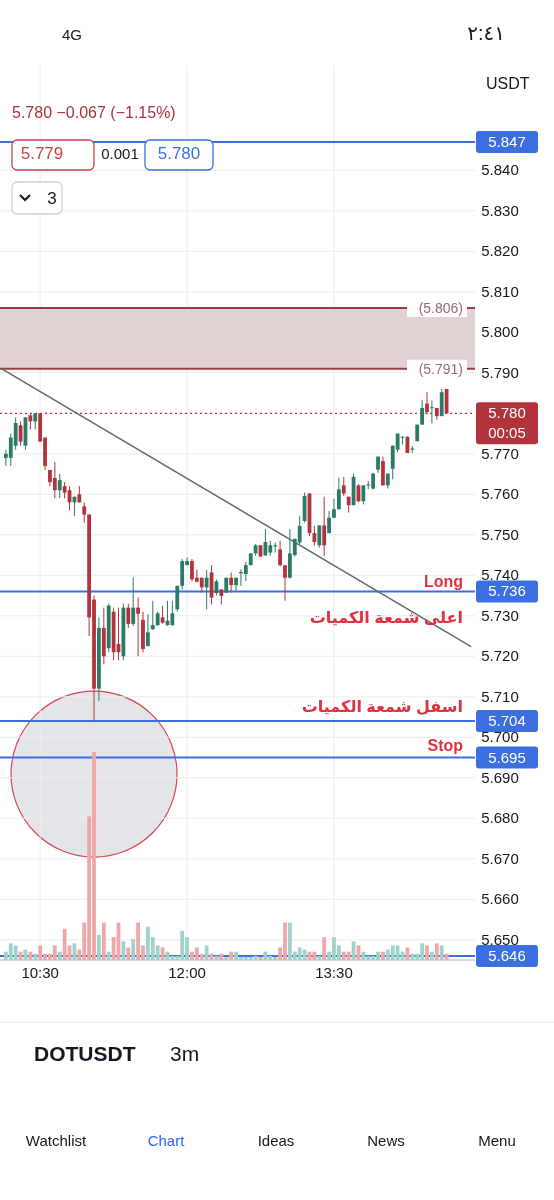 This screenshot has width=554, height=1200. What do you see at coordinates (440, 307) in the screenshot?
I see `ref-line-label: (5.806)` at bounding box center [440, 307].